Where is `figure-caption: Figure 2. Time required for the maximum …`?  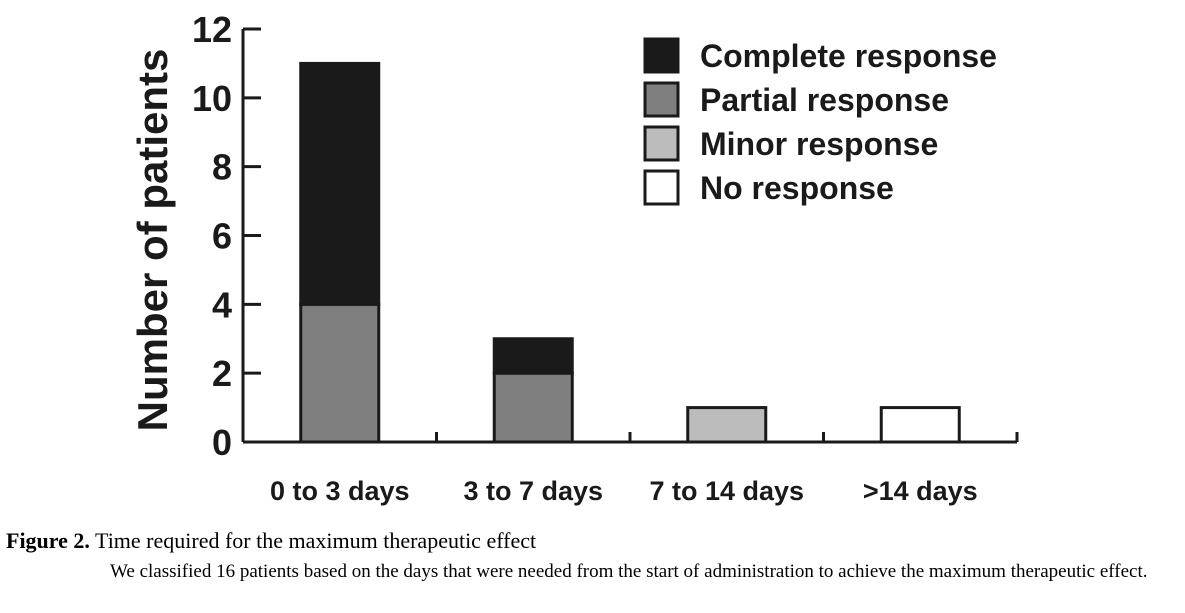
figure-caption: Figure 2. Time required for the maximum … is located at coordinates (588, 556).